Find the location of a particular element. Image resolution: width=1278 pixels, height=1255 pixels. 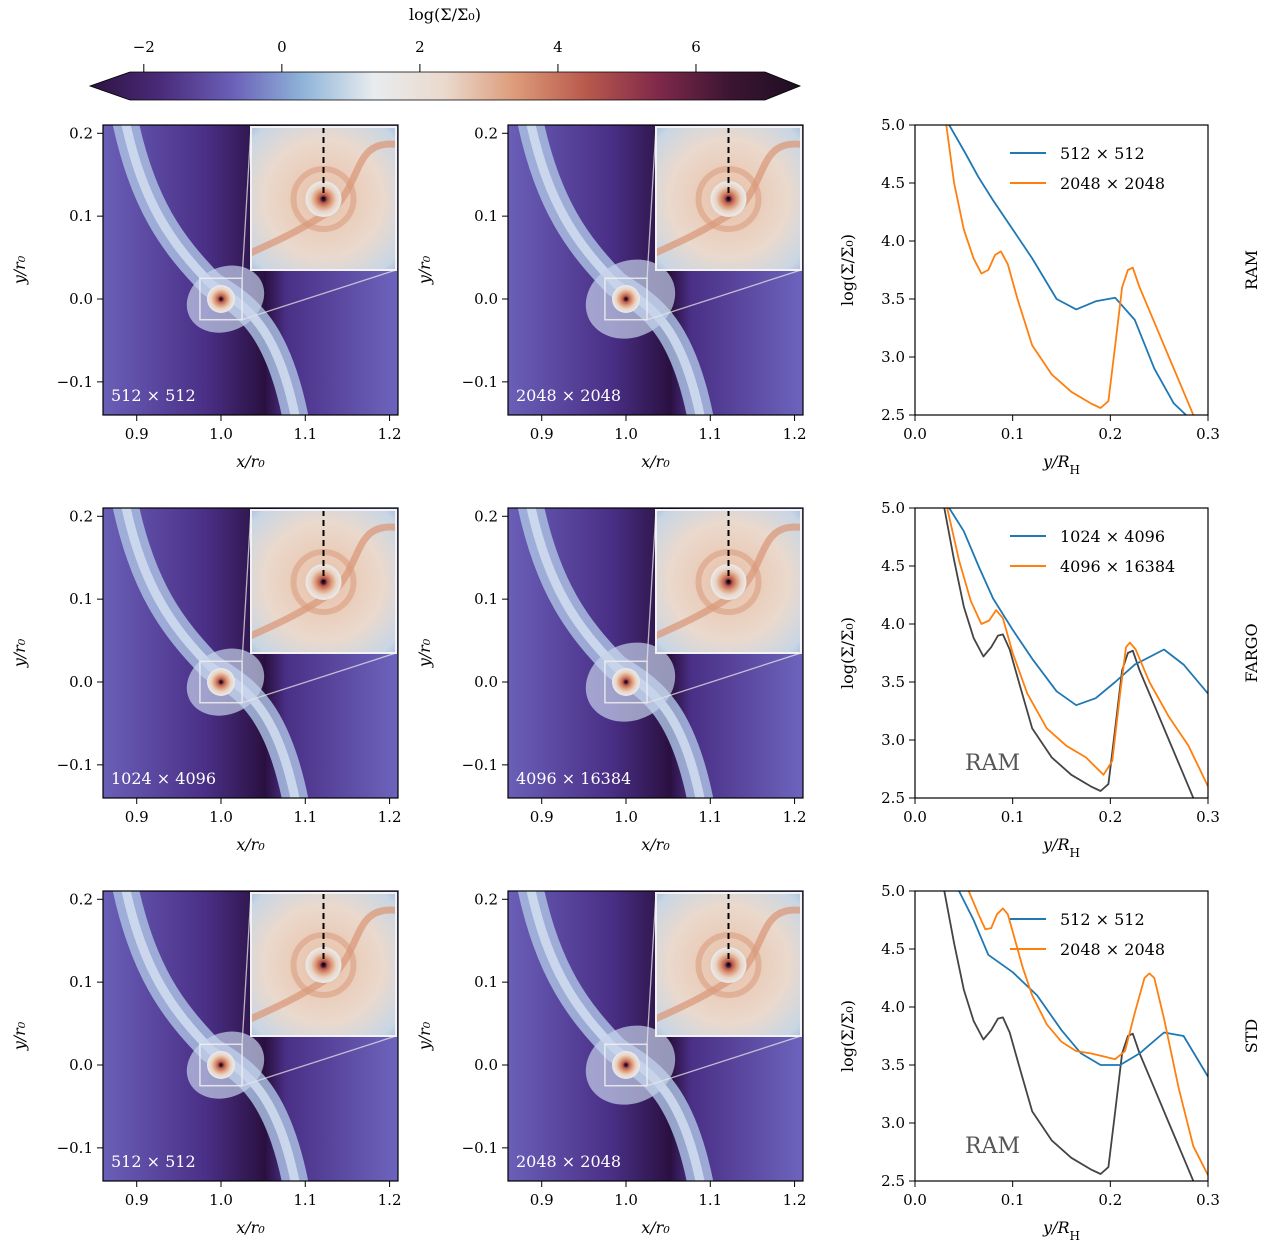

colorbar-tick-label: 0 is located at coordinates (282, 47).